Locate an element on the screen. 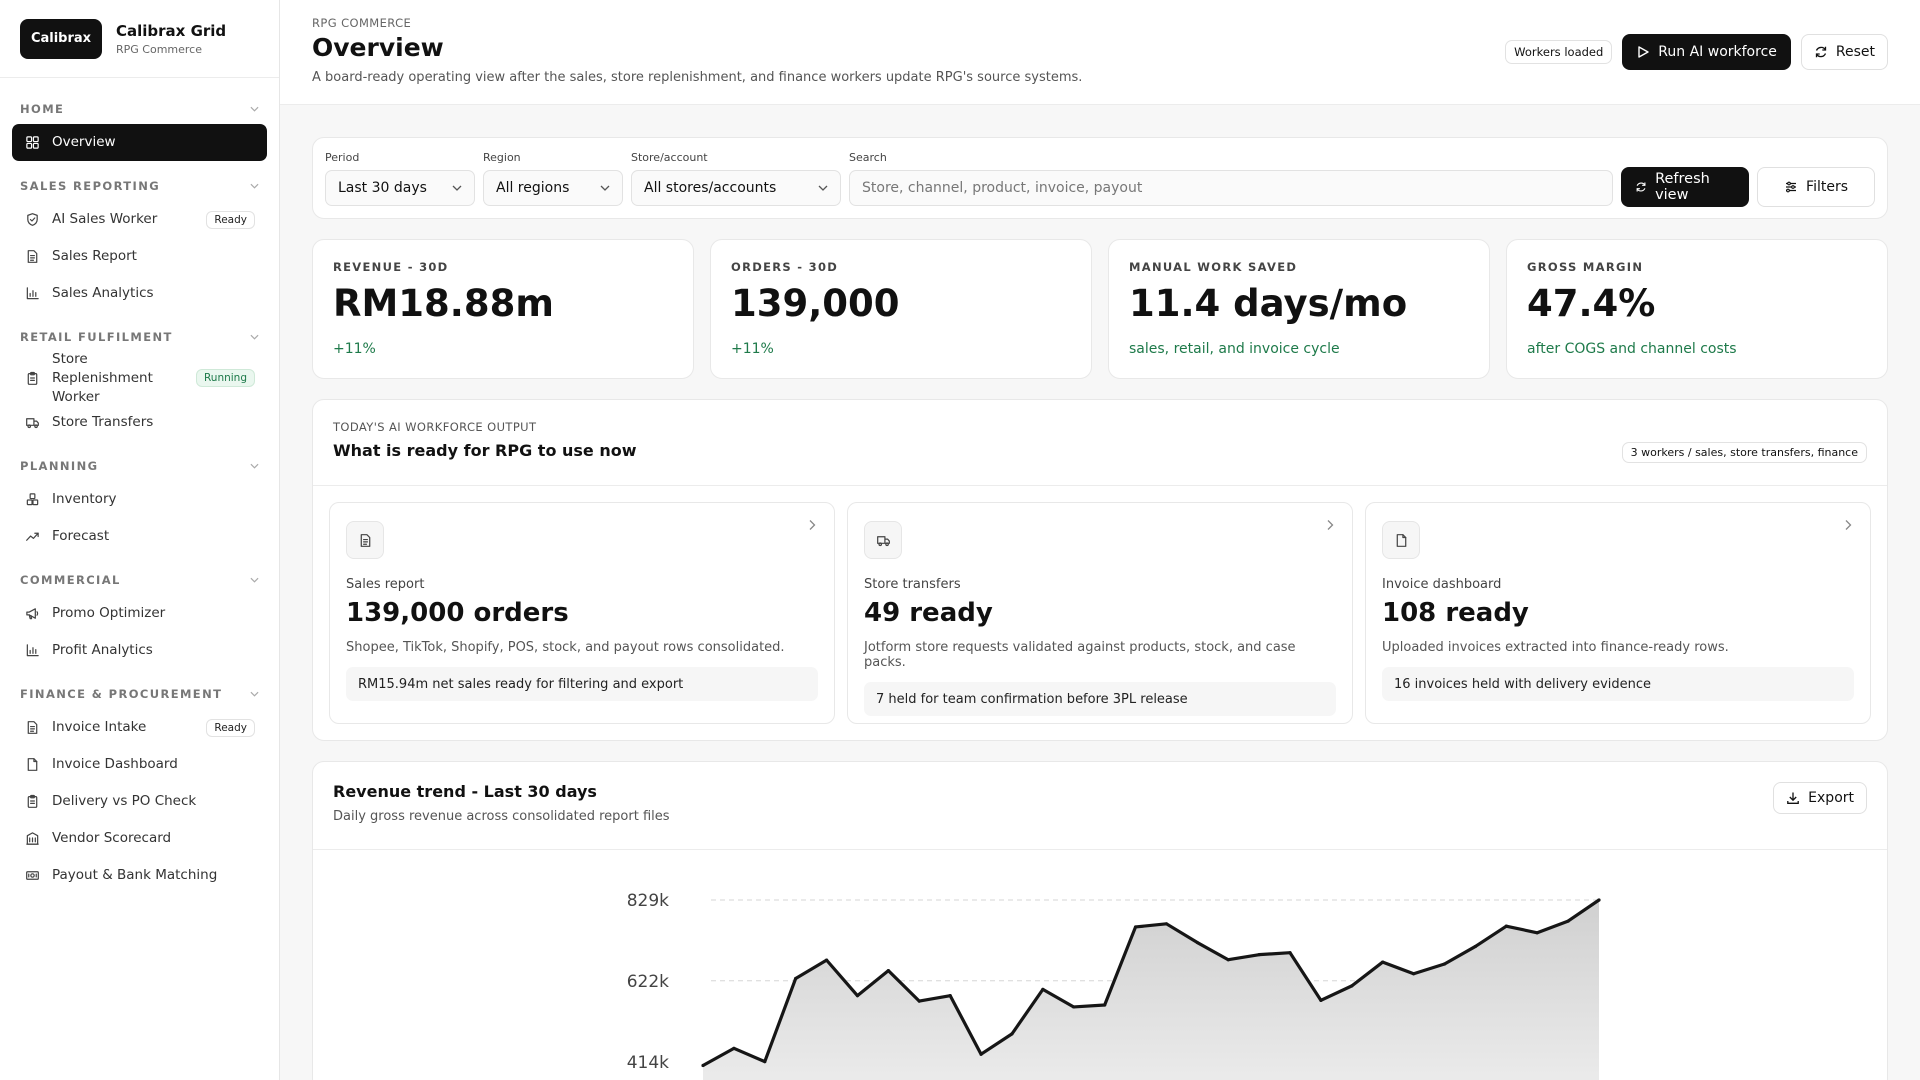 The image size is (1920, 1080). sidebar-item-overview: Overview is located at coordinates (139, 142).